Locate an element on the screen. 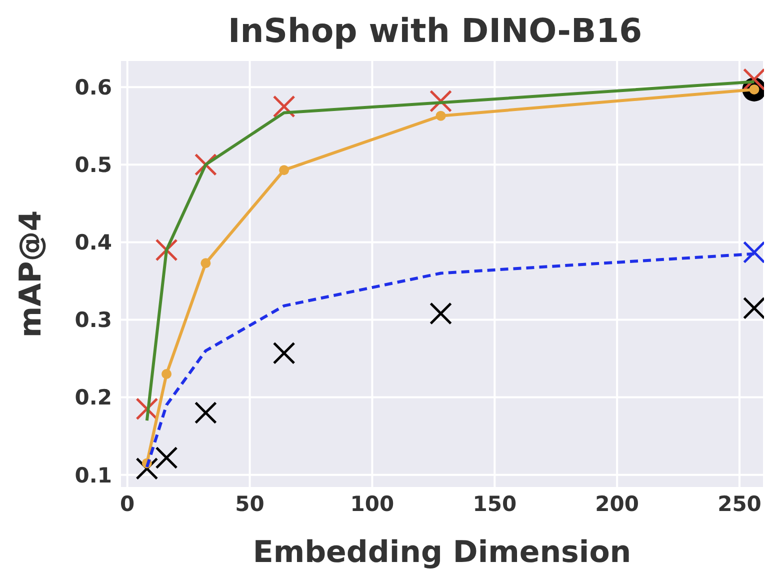 The image size is (780, 582). y-axis-title: mAP@4 is located at coordinates (31, 274).